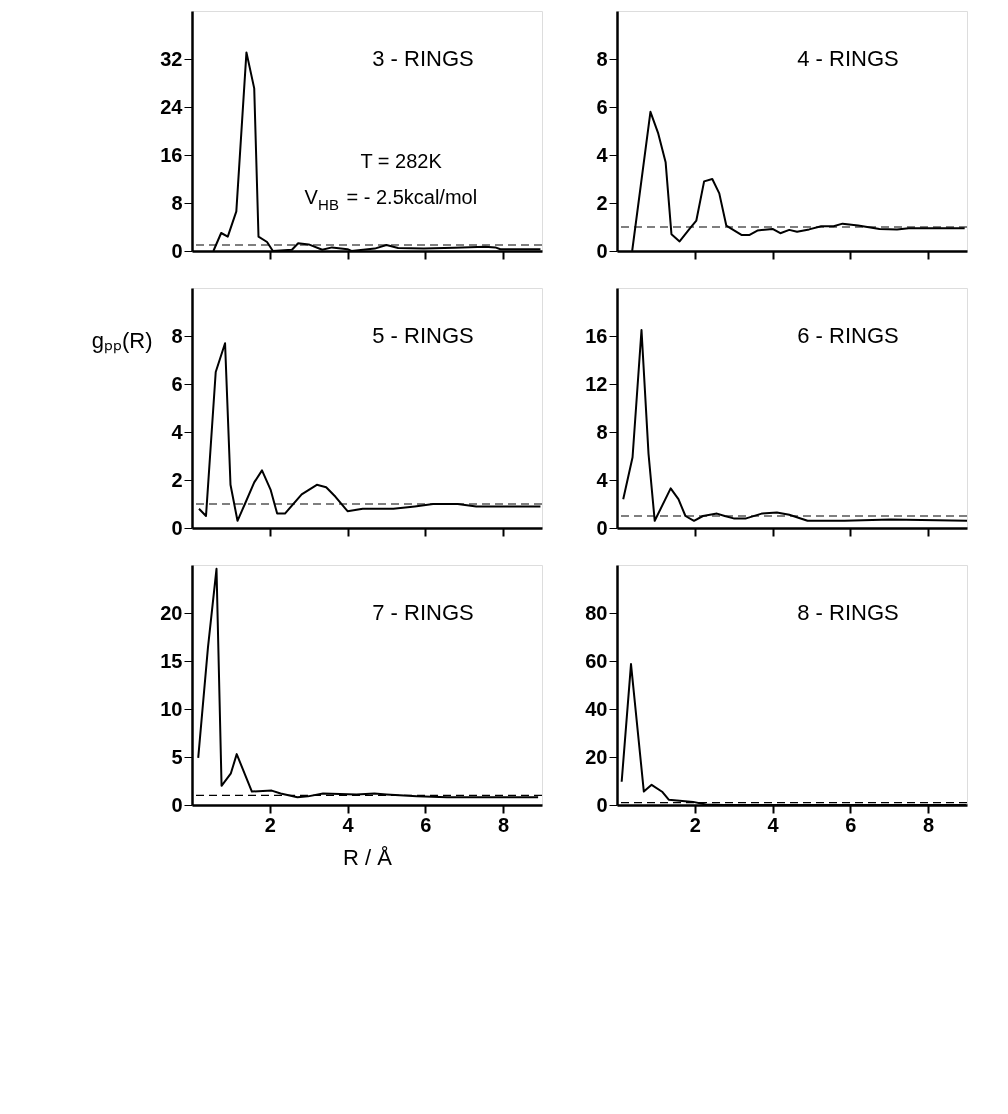  I want to click on y-tick-label: 40, so click(596, 708).